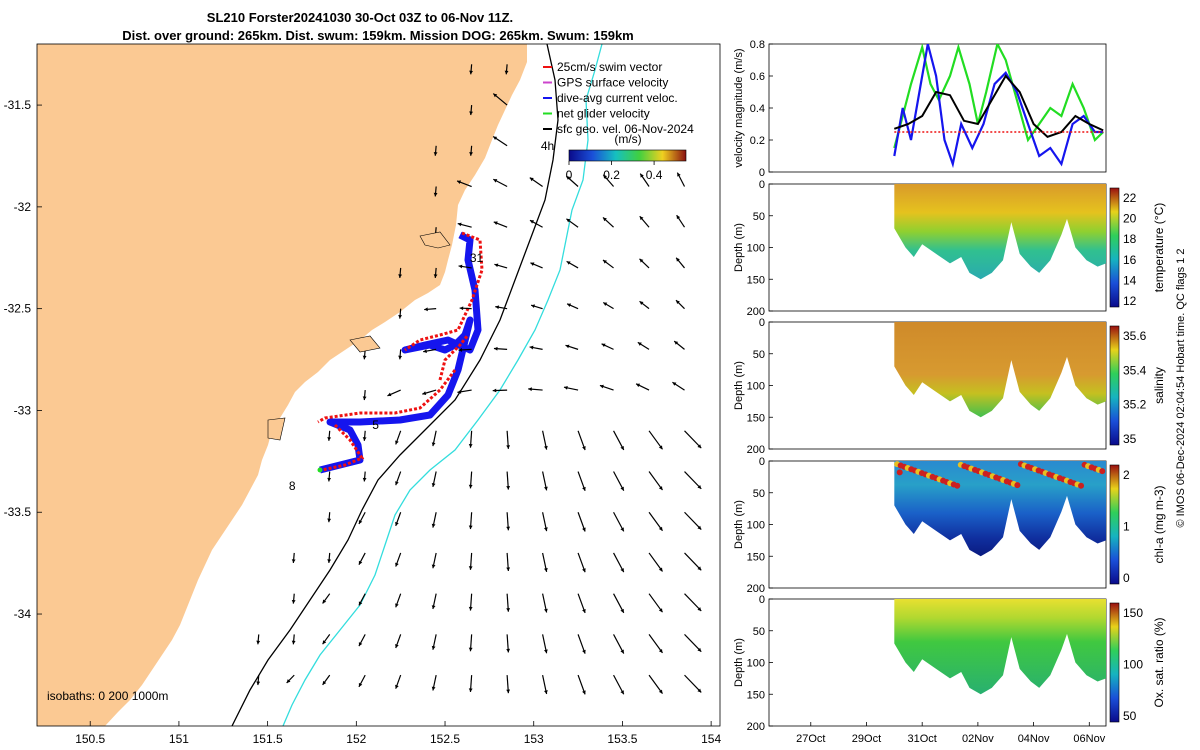 The height and width of the screenshot is (750, 1200). I want to click on map-ytick-label: -33, so click(23, 410).